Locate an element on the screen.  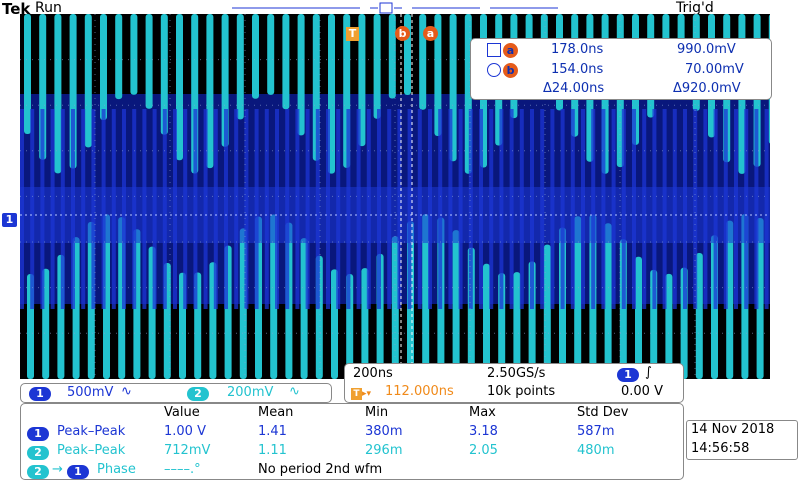
cursor-a-time: 178.0ns is located at coordinates (577, 49).